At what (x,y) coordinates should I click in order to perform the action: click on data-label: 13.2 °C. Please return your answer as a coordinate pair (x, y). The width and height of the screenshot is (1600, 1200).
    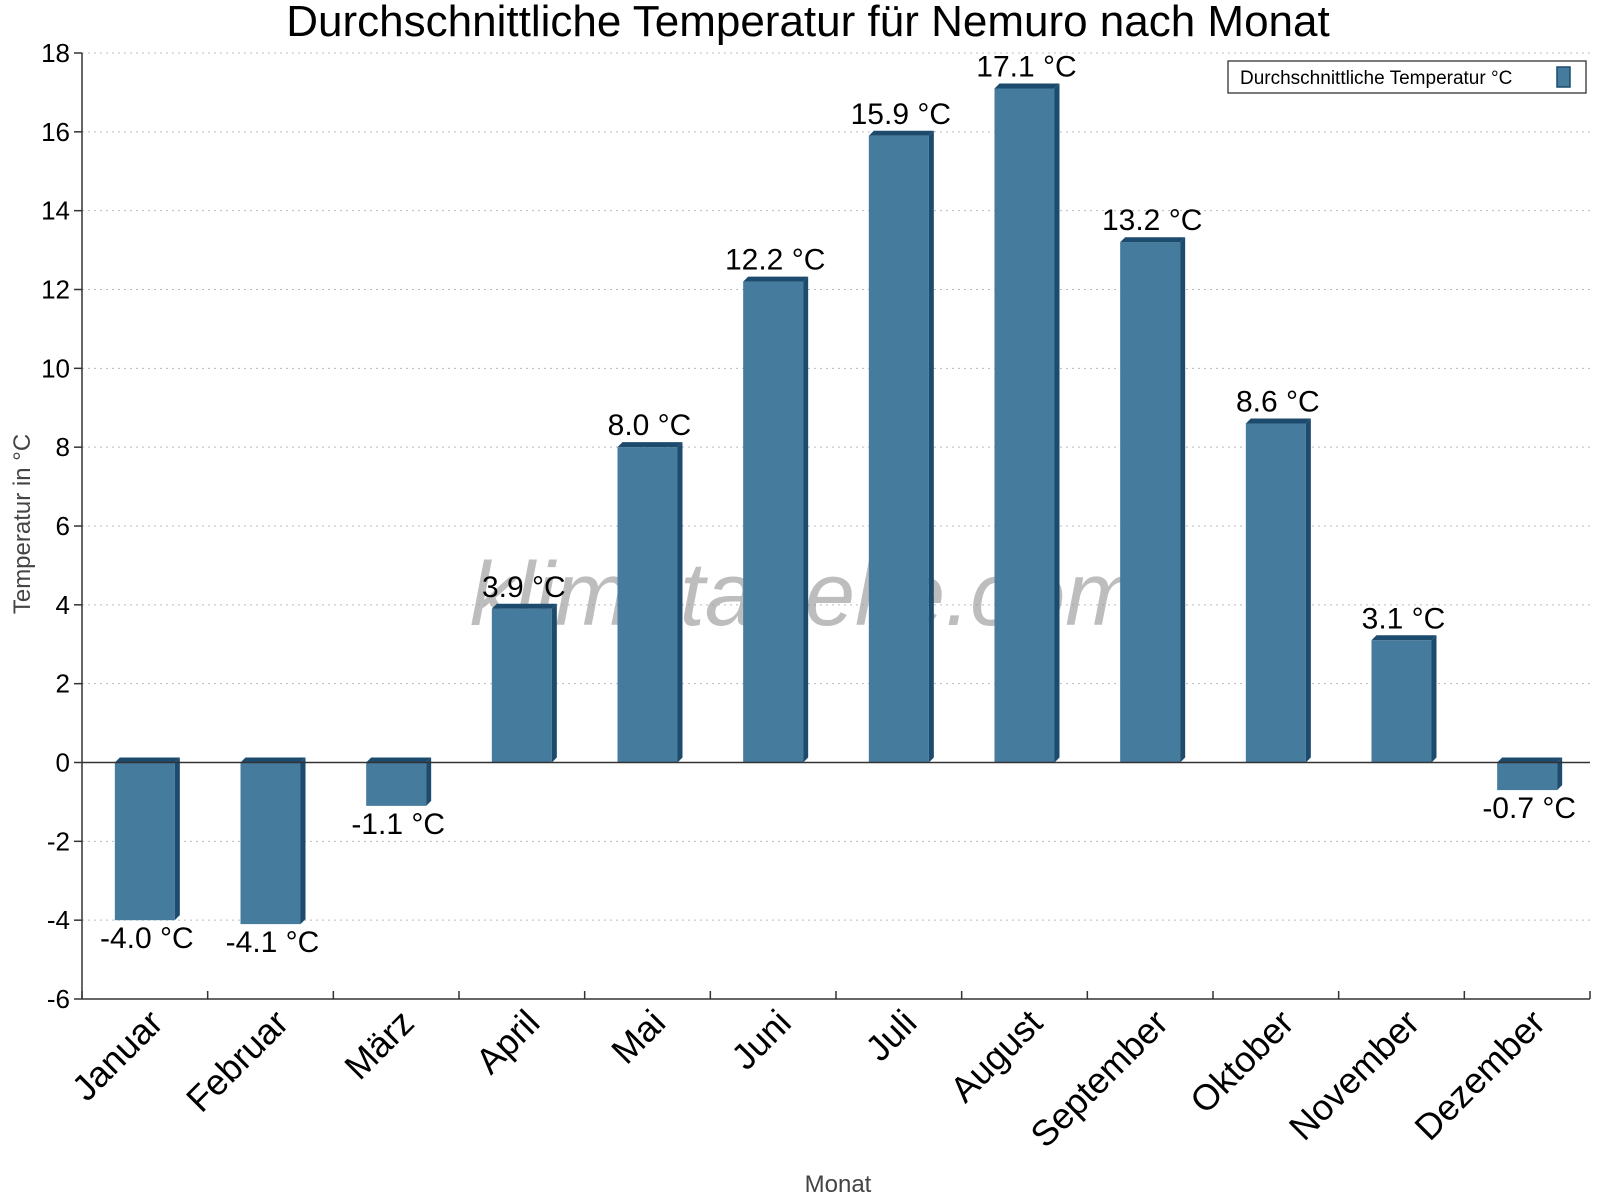
    Looking at the image, I should click on (1152, 220).